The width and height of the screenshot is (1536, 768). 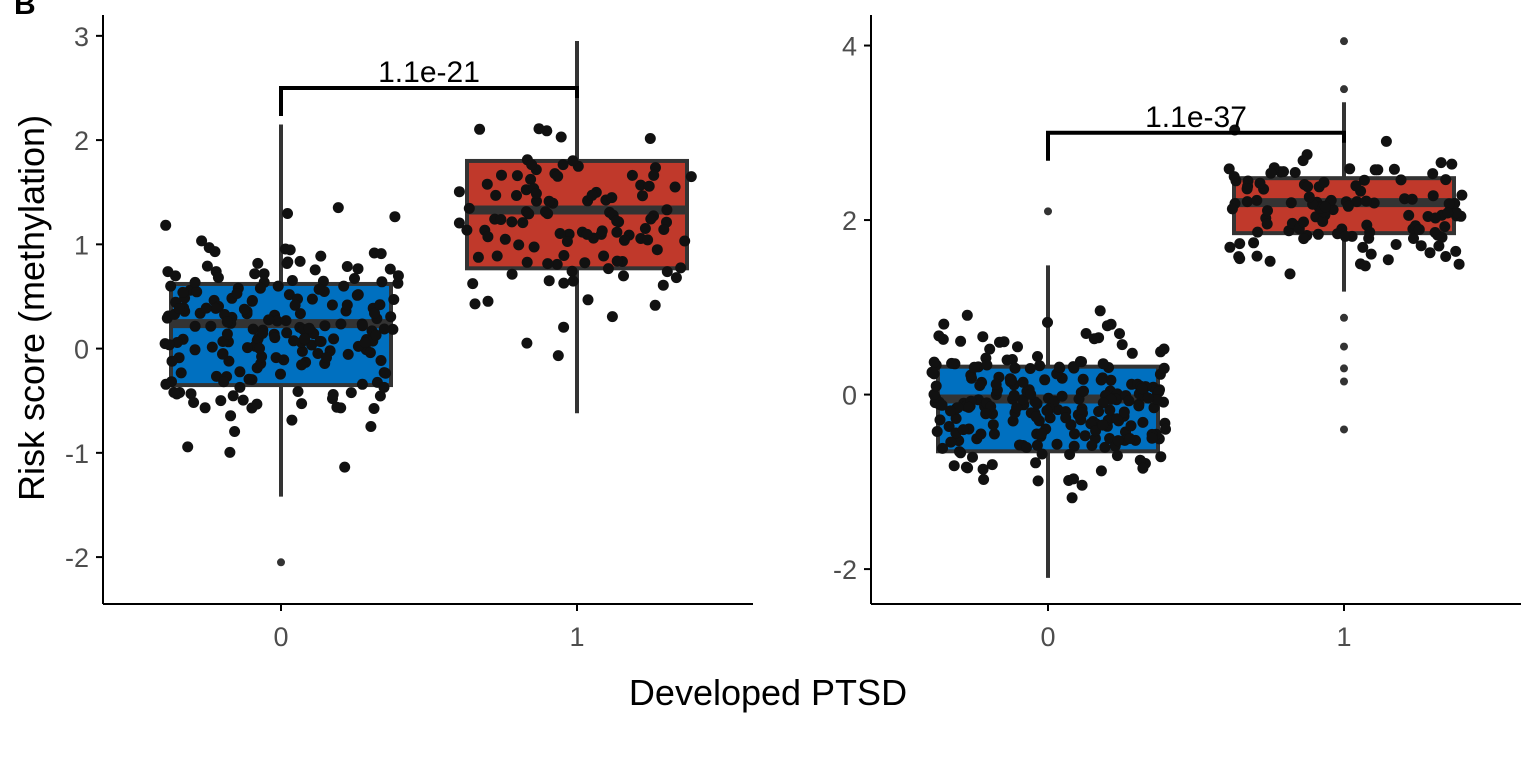 What do you see at coordinates (849, 396) in the screenshot?
I see `y-tick-label: 0` at bounding box center [849, 396].